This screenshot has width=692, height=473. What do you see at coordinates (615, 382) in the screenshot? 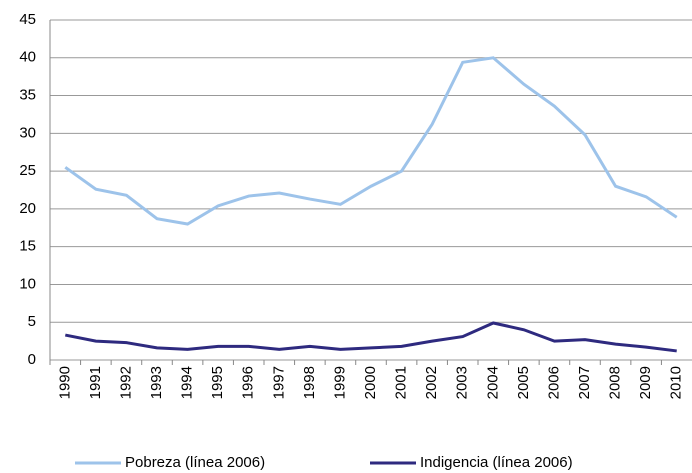
I see `x-tick-label: 2008` at bounding box center [615, 382].